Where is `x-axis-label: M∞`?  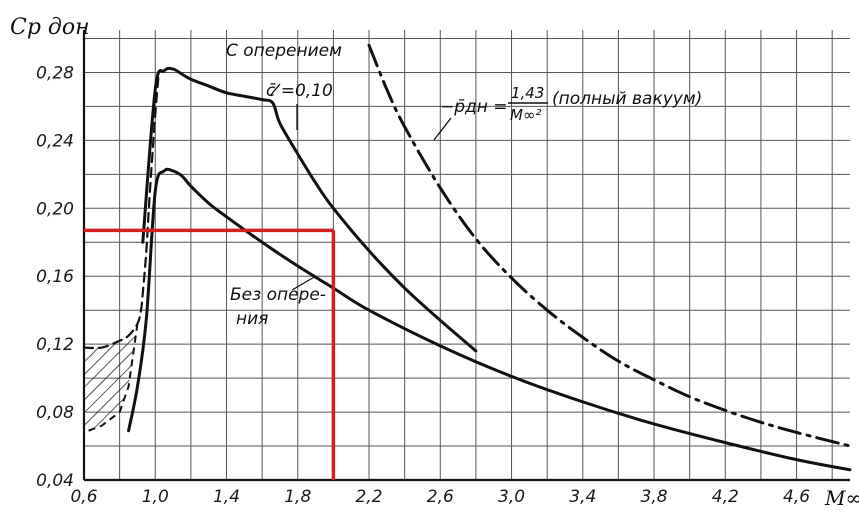
x-axis-label: M∞ is located at coordinates (841, 498).